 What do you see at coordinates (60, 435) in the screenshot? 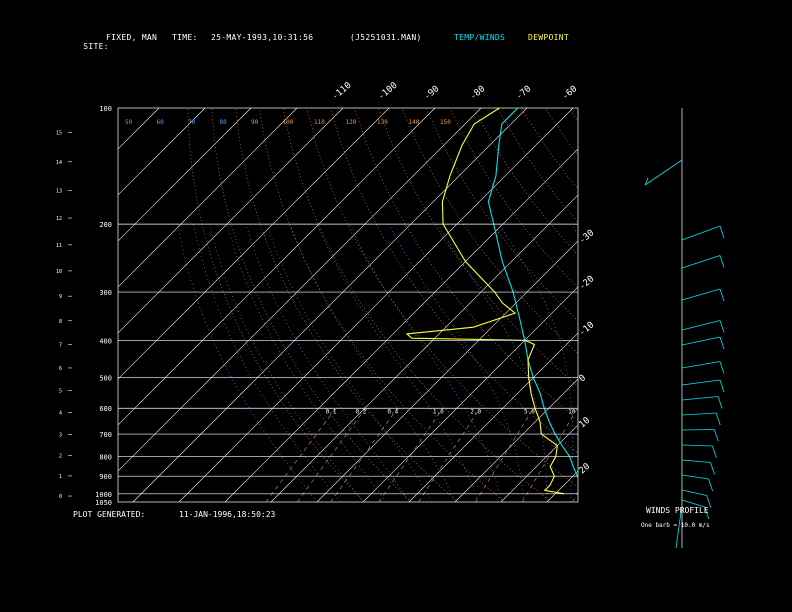
I see `height-label: 3` at bounding box center [60, 435].